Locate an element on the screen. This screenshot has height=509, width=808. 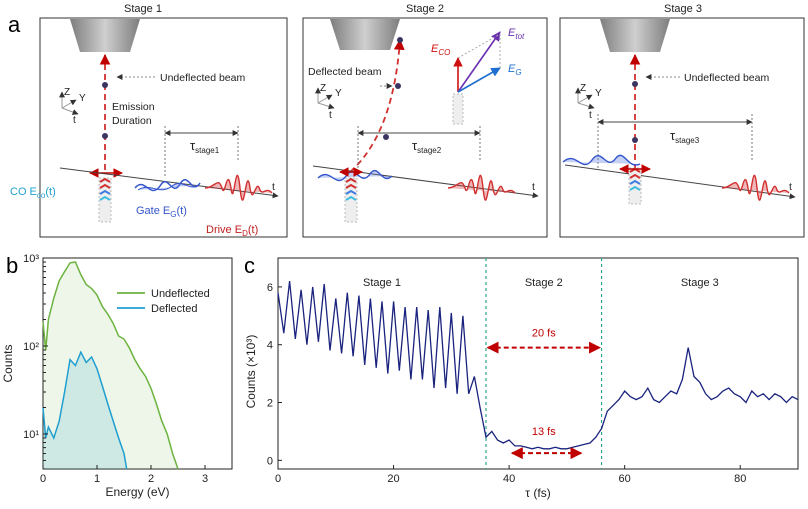
y-tick-label: 2 is located at coordinates (270, 404).